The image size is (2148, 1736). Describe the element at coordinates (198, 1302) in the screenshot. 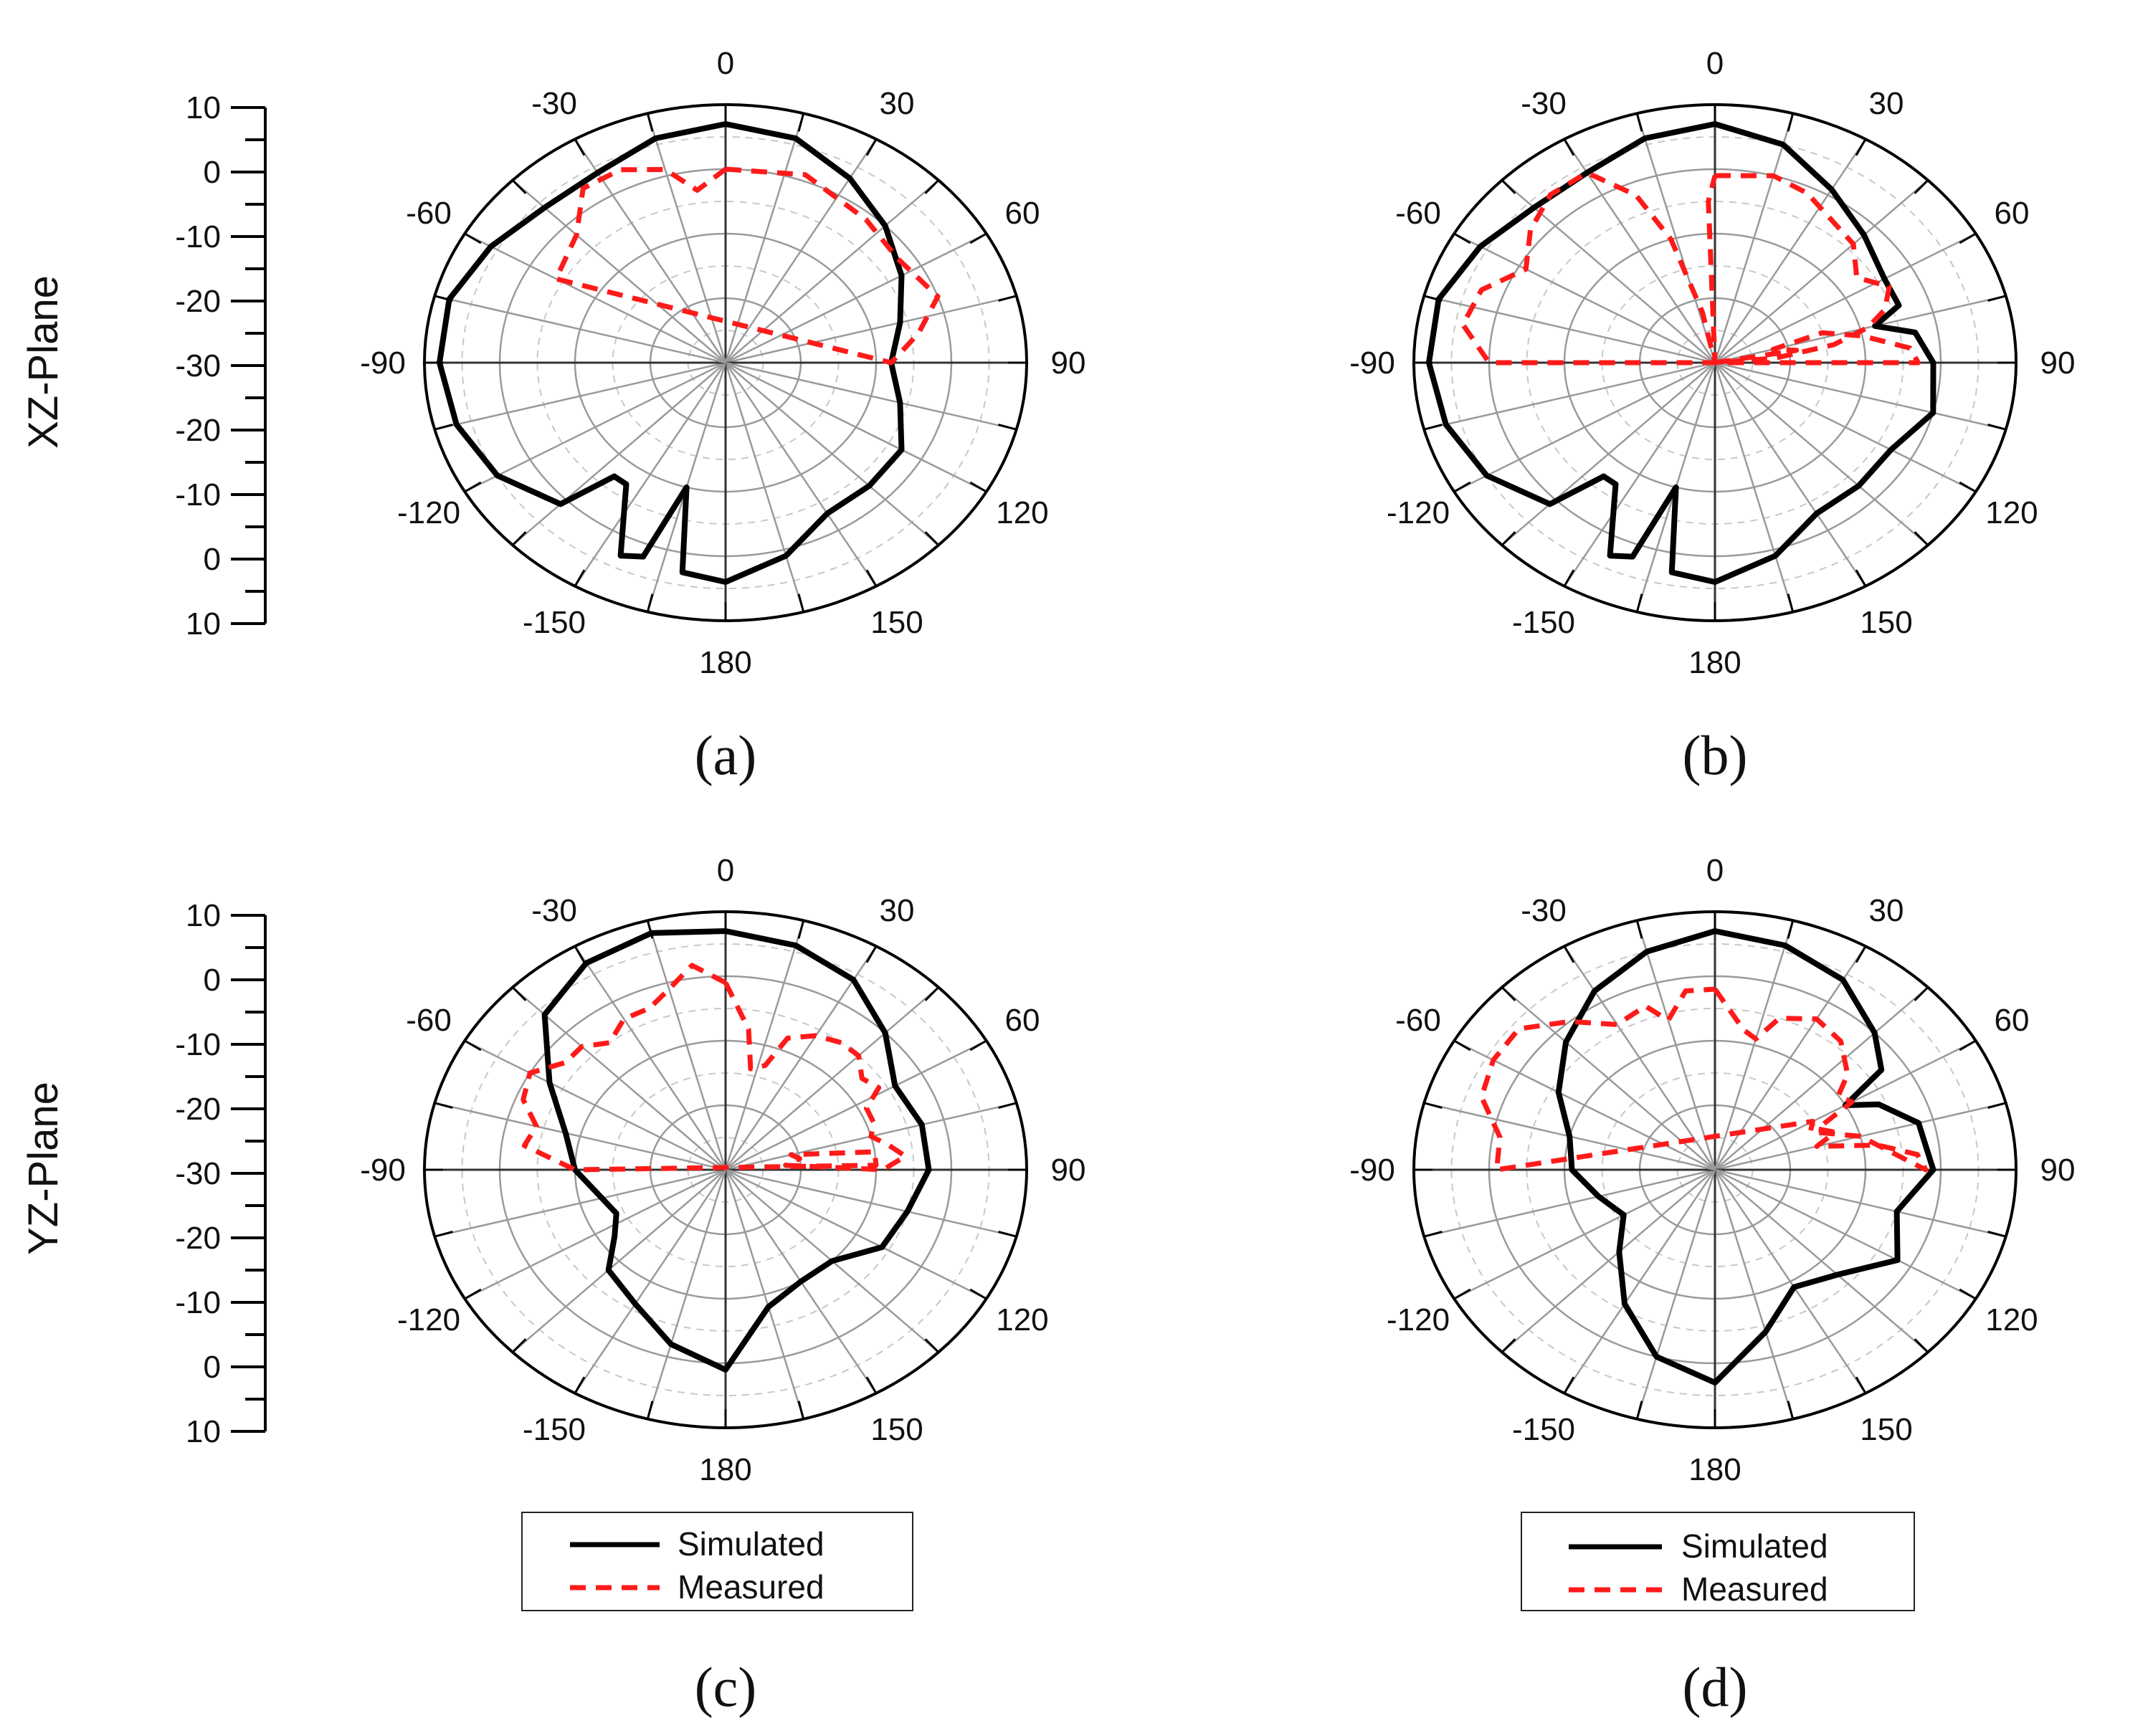

I see `scale-tick-label: -10` at that location.